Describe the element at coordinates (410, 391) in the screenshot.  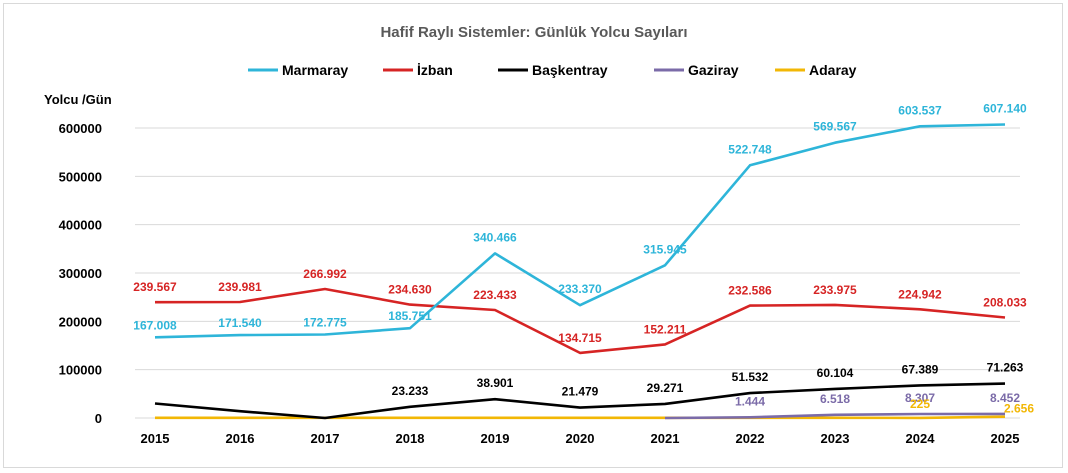
I see `data-label: 23.233` at that location.